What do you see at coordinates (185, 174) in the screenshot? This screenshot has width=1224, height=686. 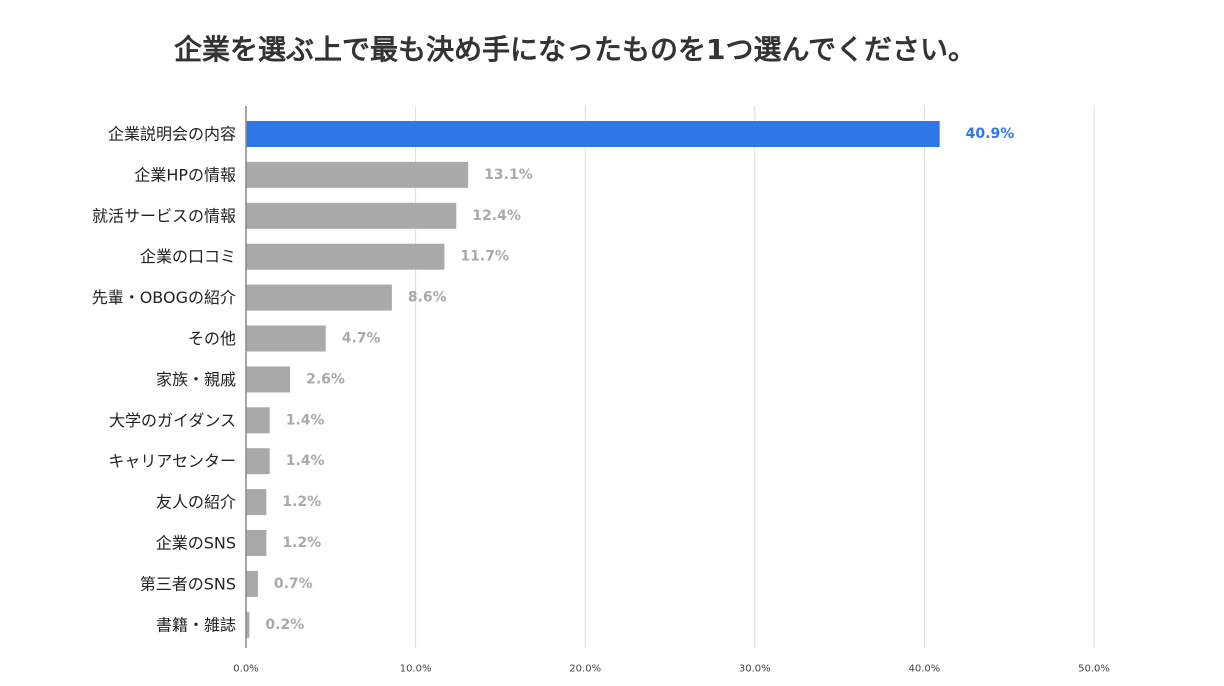 I see `category-label: 企業HPの情報` at bounding box center [185, 174].